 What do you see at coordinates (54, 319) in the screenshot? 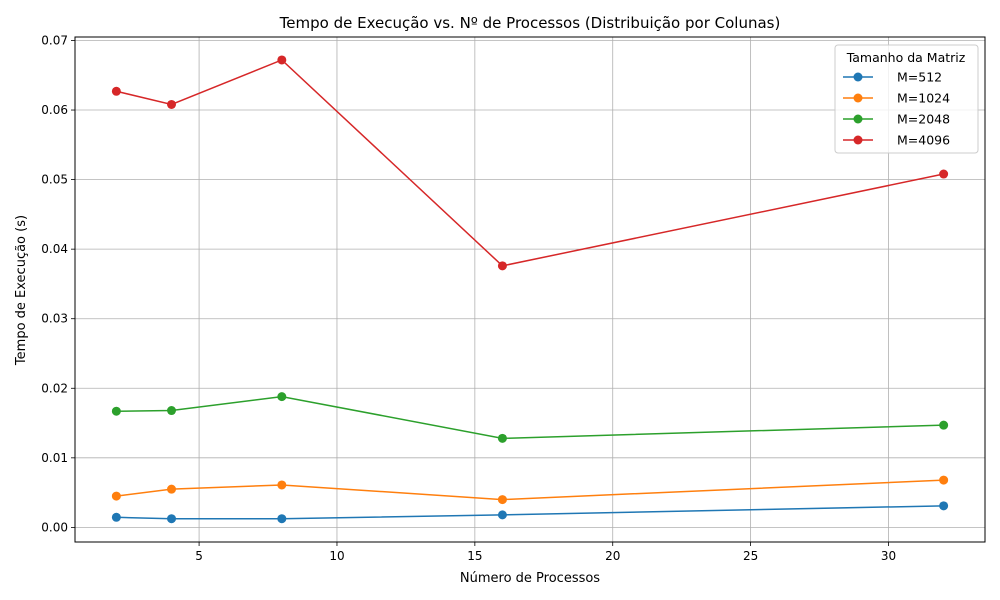
I see `y-tick-label: 0.03` at bounding box center [54, 319].